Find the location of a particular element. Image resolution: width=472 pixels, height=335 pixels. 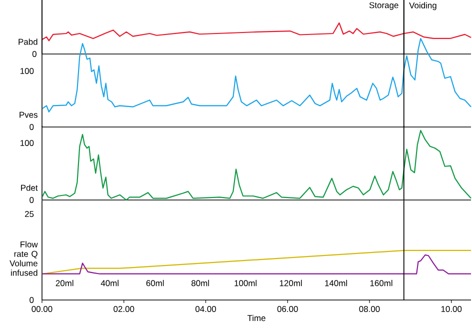

x-tick-label: 10.00 is located at coordinates (451, 309).